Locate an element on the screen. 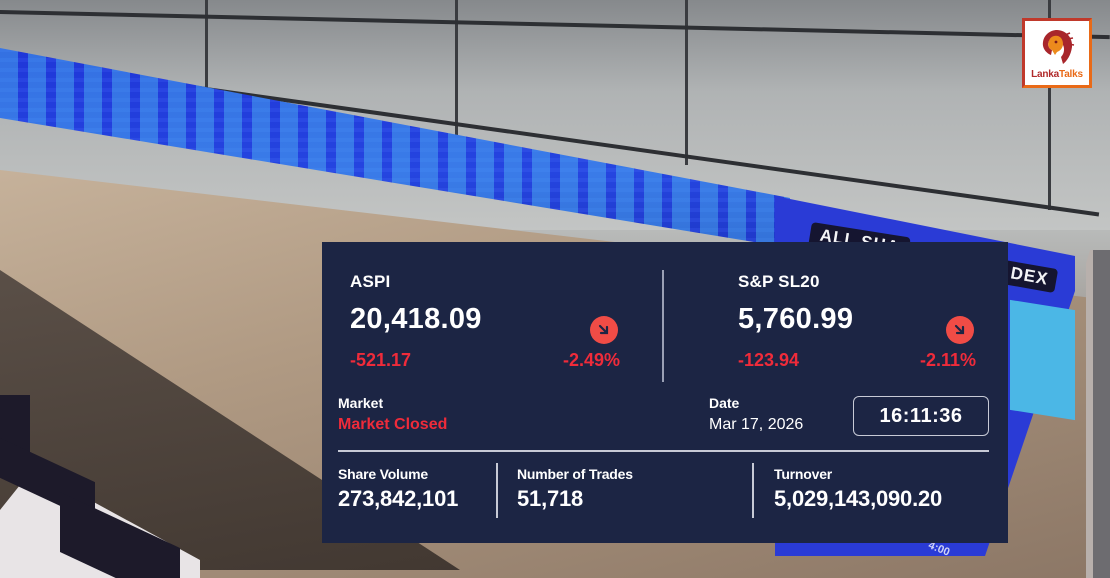  lion-head-icon is located at coordinates (1058, 47).